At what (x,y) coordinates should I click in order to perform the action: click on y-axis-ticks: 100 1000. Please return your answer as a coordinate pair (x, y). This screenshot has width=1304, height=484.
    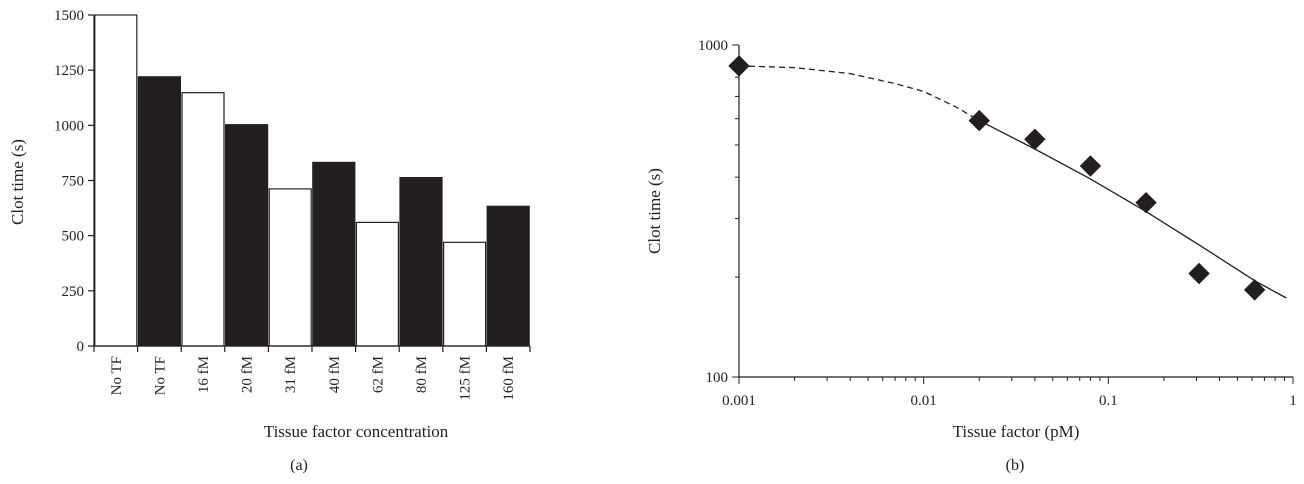
    Looking at the image, I should click on (718, 212).